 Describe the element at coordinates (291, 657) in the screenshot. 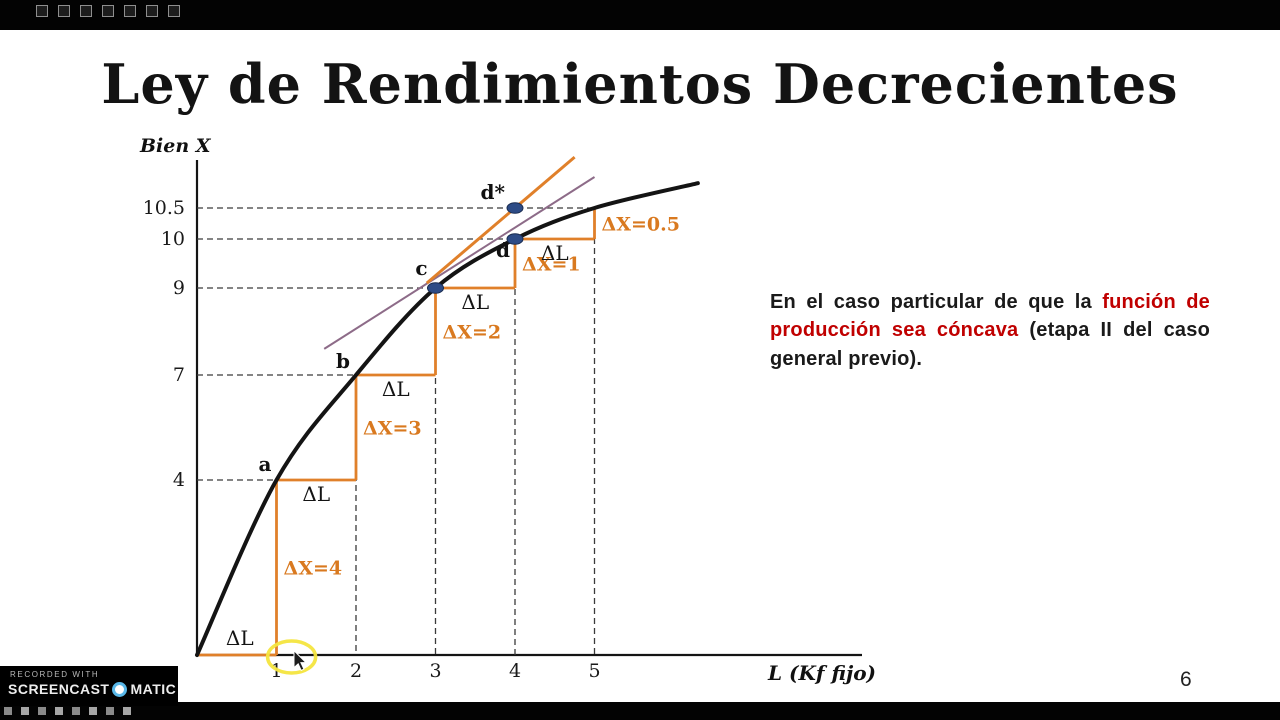

I see `highlight-circle` at that location.